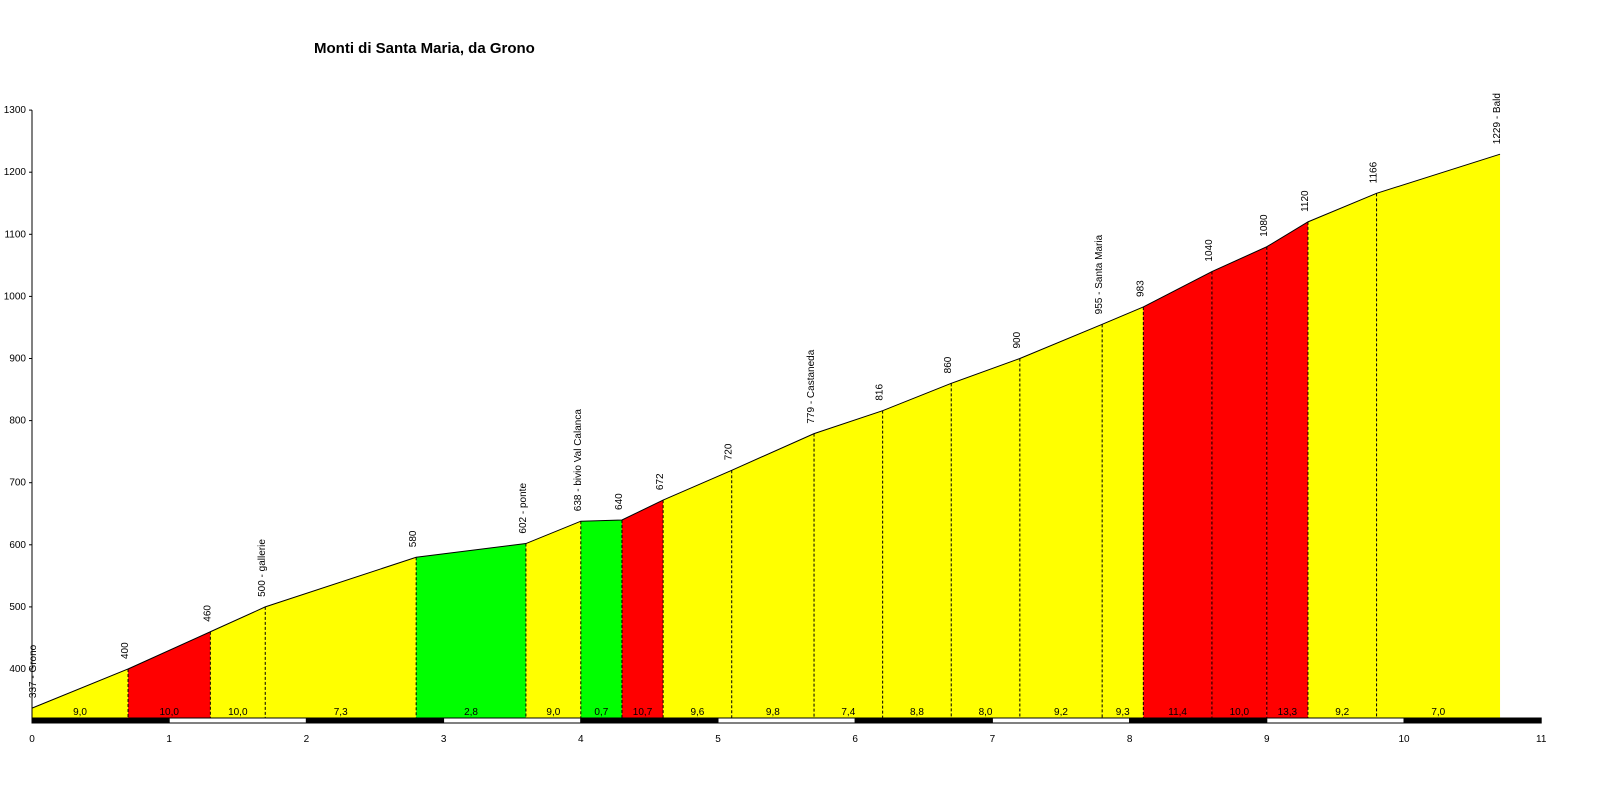 Image resolution: width=1601 pixels, height=803 pixels. I want to click on altitude-label: 1120, so click(1305, 201).